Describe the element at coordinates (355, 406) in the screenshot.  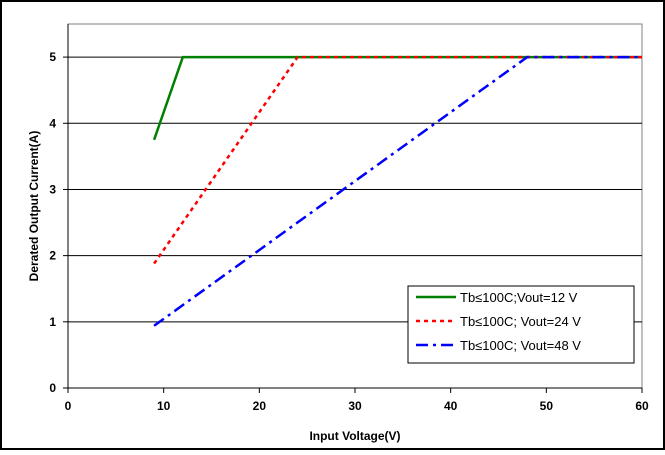
I see `x-tick-label: 30` at that location.